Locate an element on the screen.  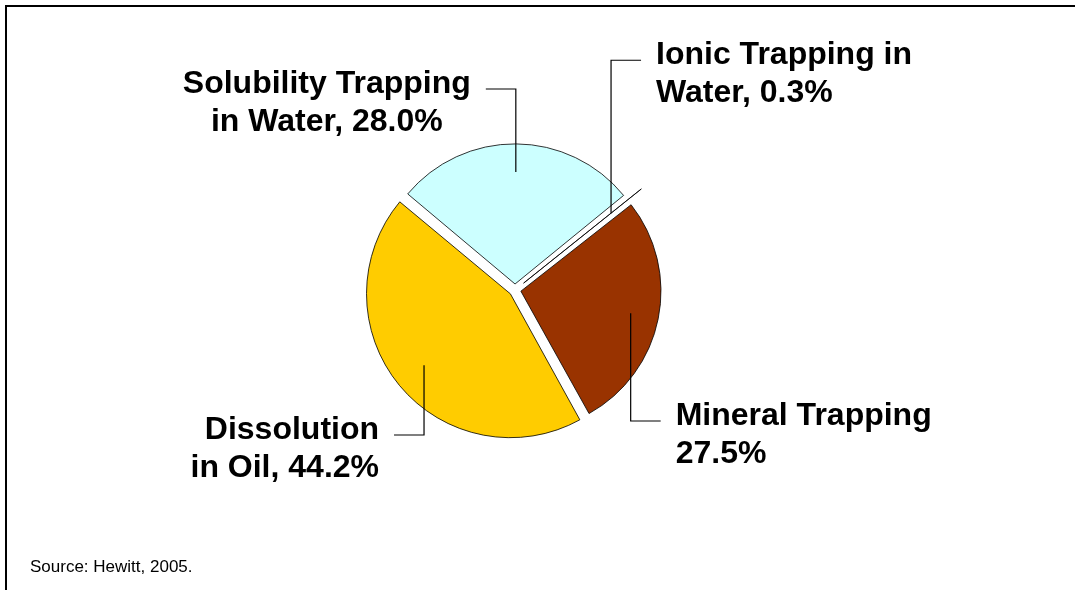
slice-label: Dissolution in Oil, 44.2% is located at coordinates (285, 447).